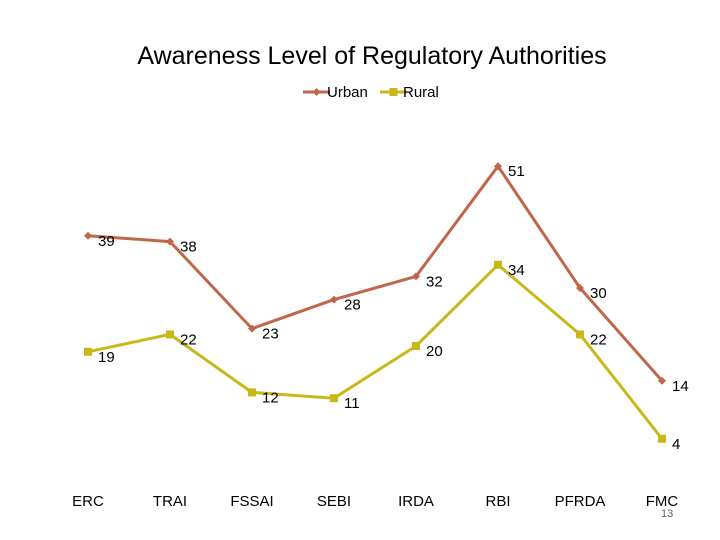  I want to click on legend: Urban Rural, so click(371, 92).